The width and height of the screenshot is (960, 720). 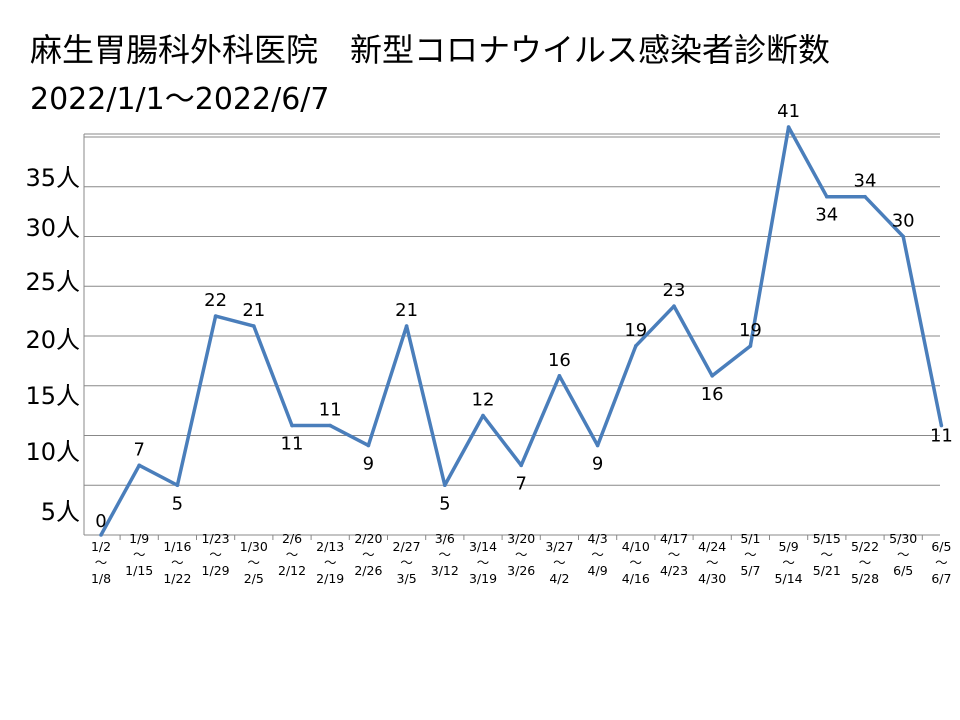 What do you see at coordinates (101, 578) in the screenshot?
I see `x-tick-label: 1/8` at bounding box center [101, 578].